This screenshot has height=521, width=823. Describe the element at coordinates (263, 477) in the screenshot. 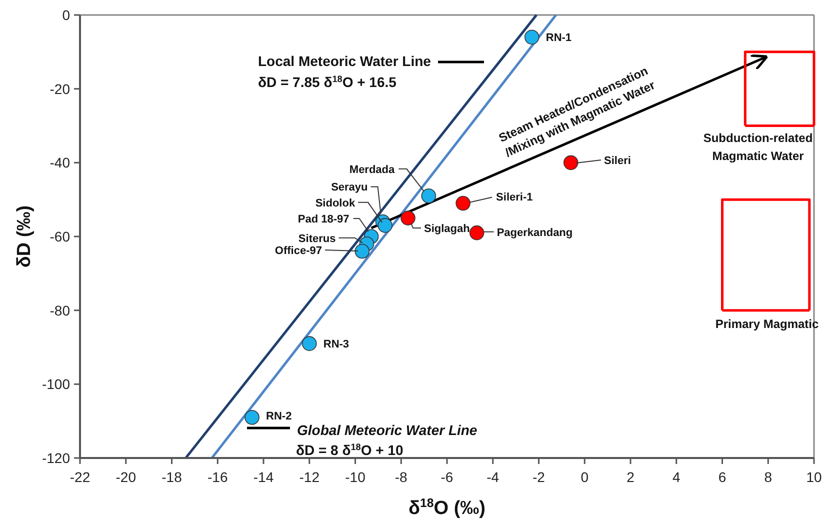

I see `x-tick-label: -14` at that location.